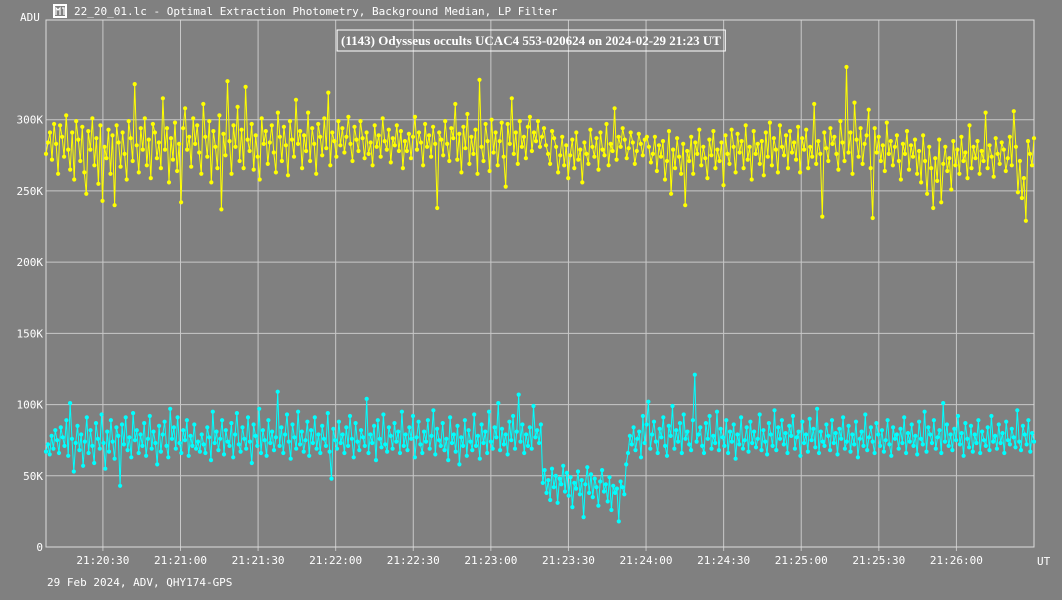 Image resolution: width=1062 pixels, height=600 pixels. What do you see at coordinates (60, 11) in the screenshot?
I see `lightcurve-app-icon` at bounding box center [60, 11].